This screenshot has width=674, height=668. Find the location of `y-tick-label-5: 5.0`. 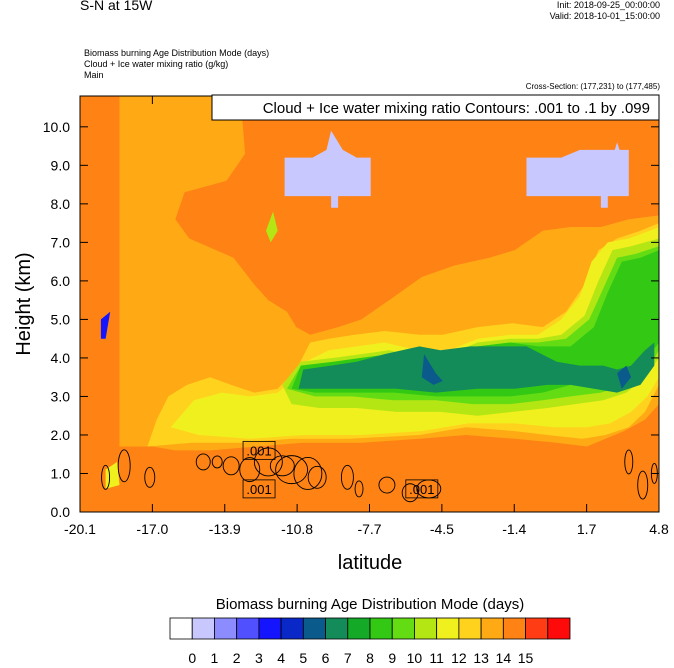

y-tick-label-5: 5.0 is located at coordinates (61, 319).